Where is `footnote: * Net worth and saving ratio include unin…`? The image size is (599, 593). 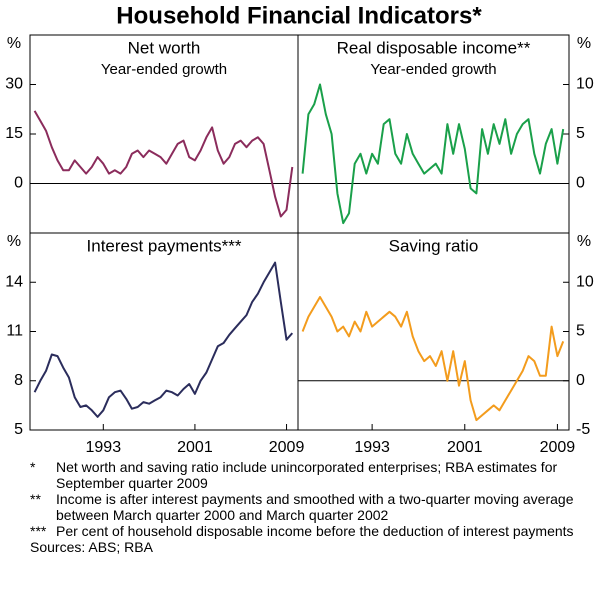 footnote: * Net worth and saving ratio include unin… is located at coordinates (307, 475).